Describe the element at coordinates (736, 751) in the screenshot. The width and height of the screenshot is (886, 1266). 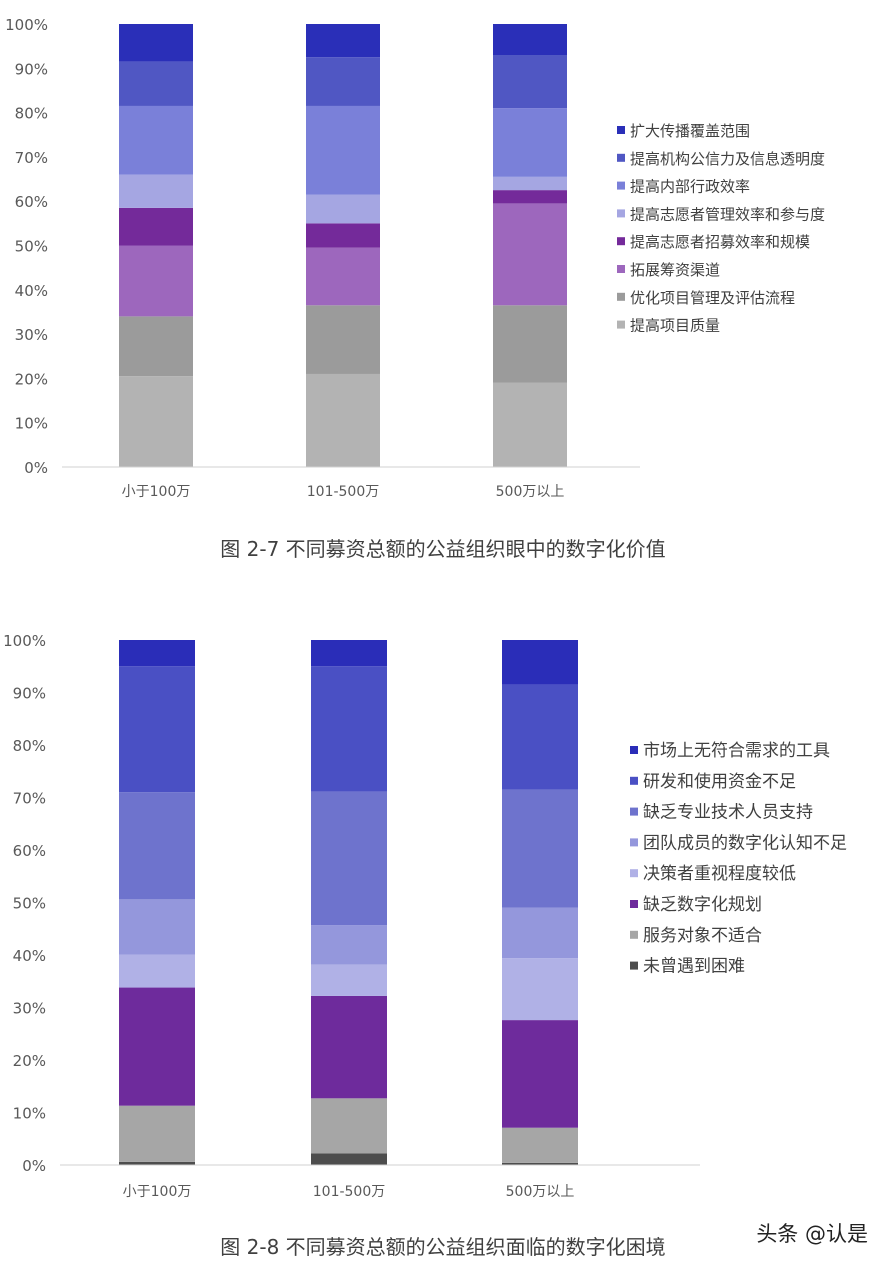
I see `legend-label: 市场上无符合需求的工具` at that location.